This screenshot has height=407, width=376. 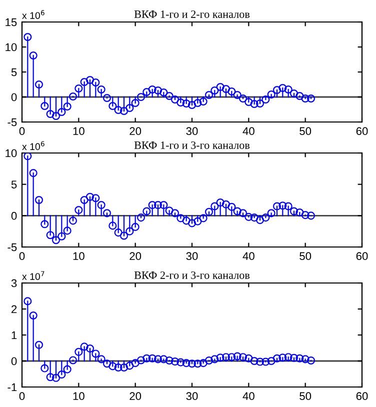 I want to click on y-tick-label: -5, so click(x=12, y=122).